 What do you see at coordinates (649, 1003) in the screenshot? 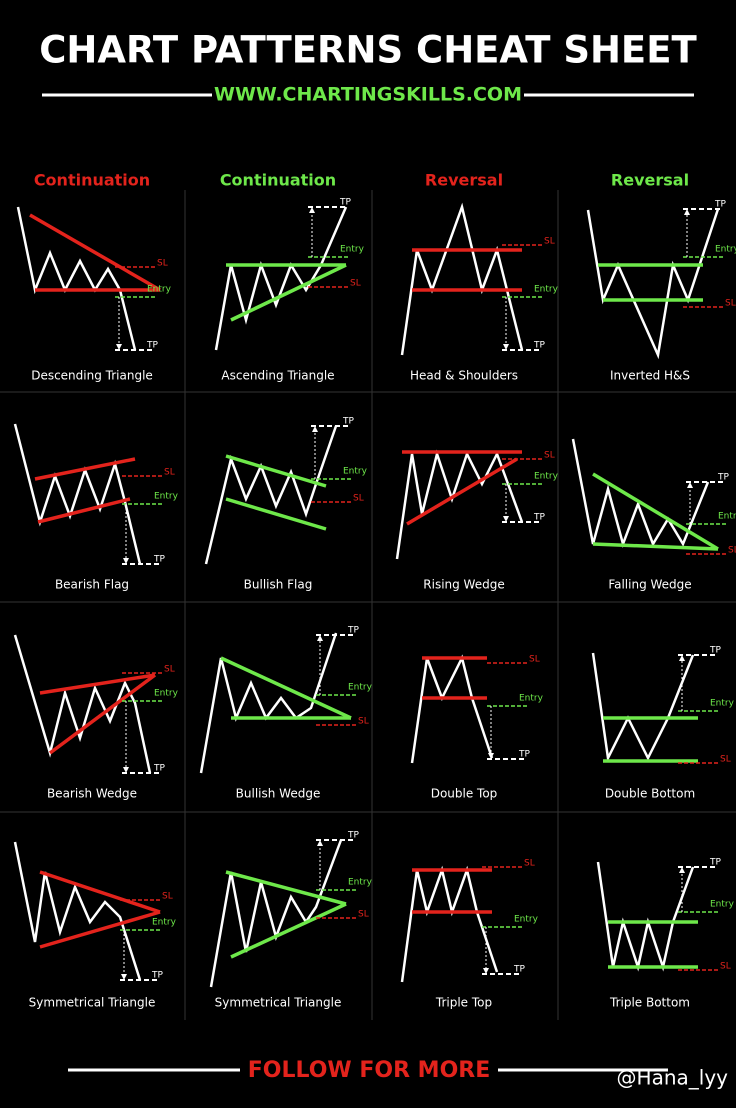
I see `pattern-name: Triple Bottom` at bounding box center [649, 1003].